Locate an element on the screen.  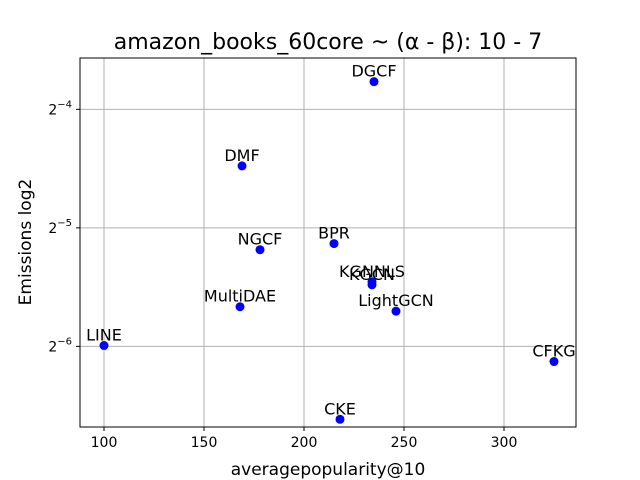
y-tick-exponent: −6 is located at coordinates (64, 341).